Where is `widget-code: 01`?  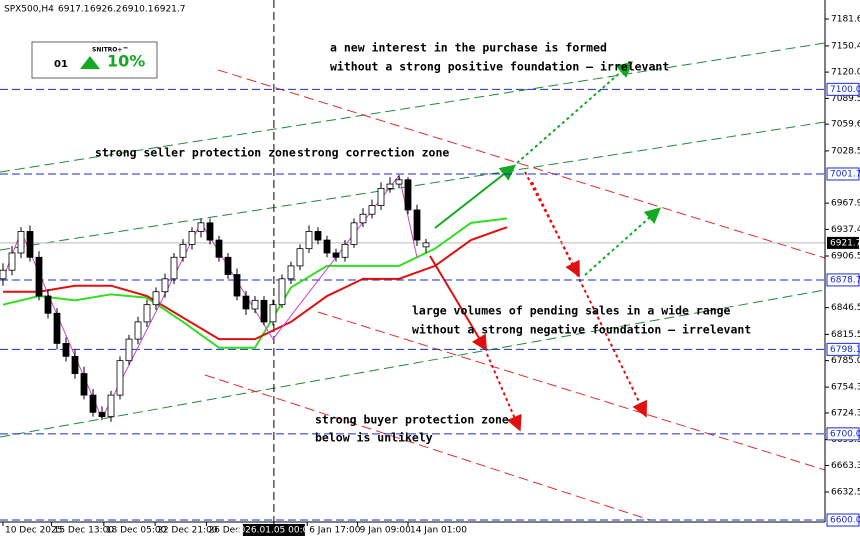
widget-code: 01 is located at coordinates (61, 64).